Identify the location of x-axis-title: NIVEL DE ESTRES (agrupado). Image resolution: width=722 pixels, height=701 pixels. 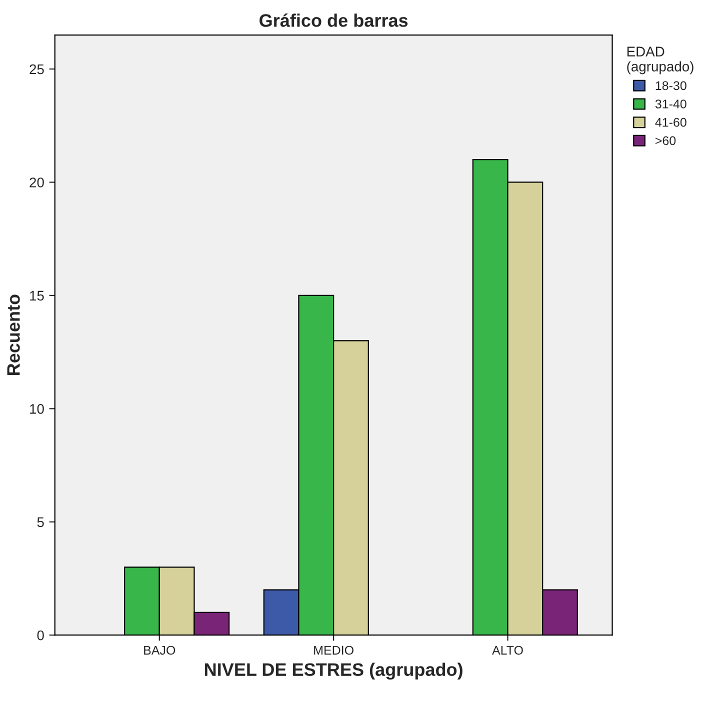
(333, 671).